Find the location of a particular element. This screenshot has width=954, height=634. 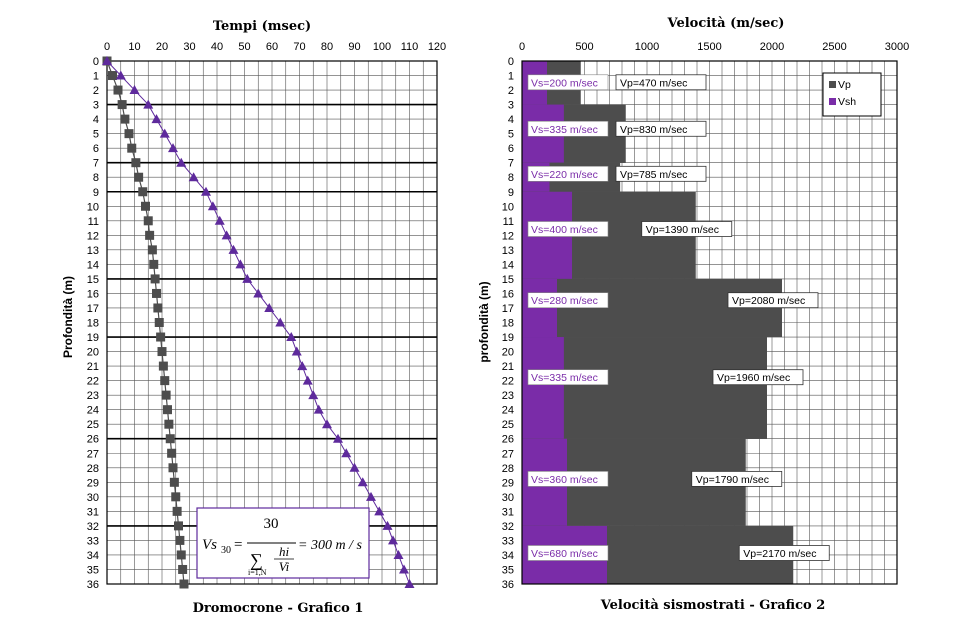

chart1-y-tick-label: 24 is located at coordinates (93, 411).